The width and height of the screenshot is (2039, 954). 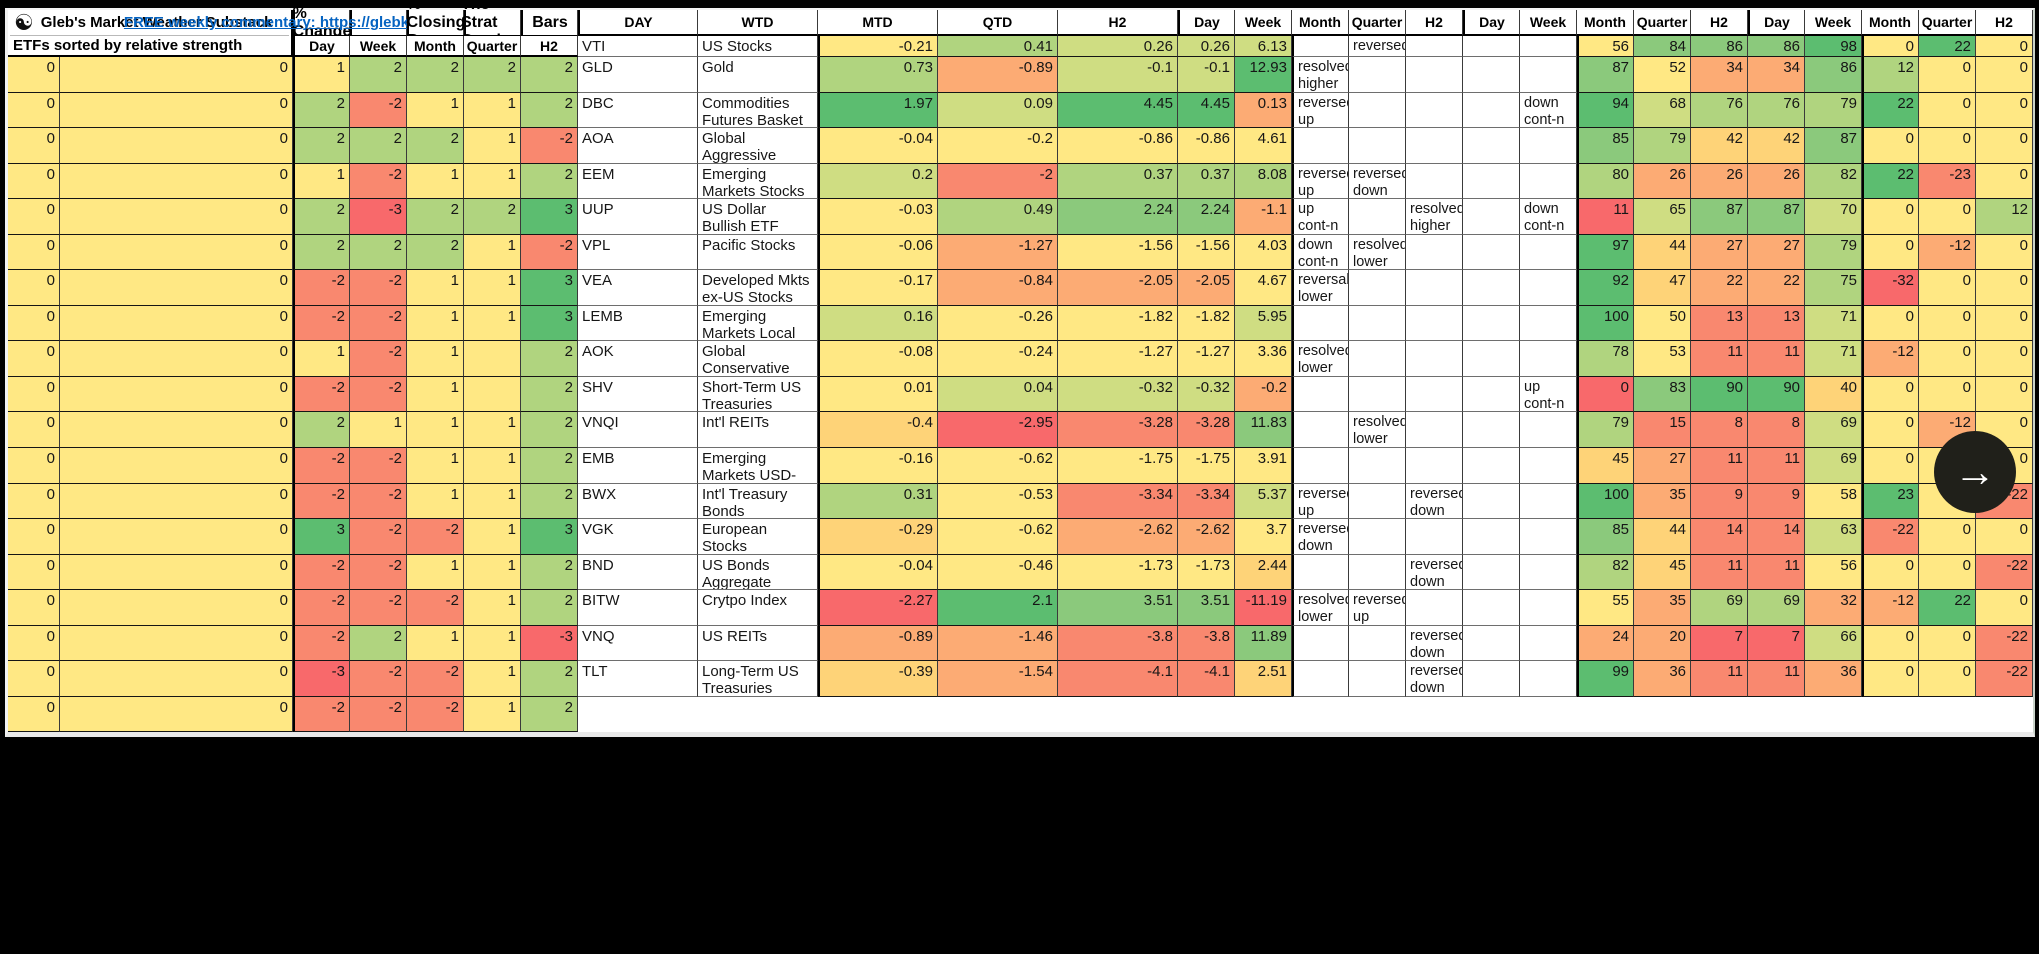 What do you see at coordinates (638, 110) in the screenshot?
I see `ticker-cell: DBC` at bounding box center [638, 110].